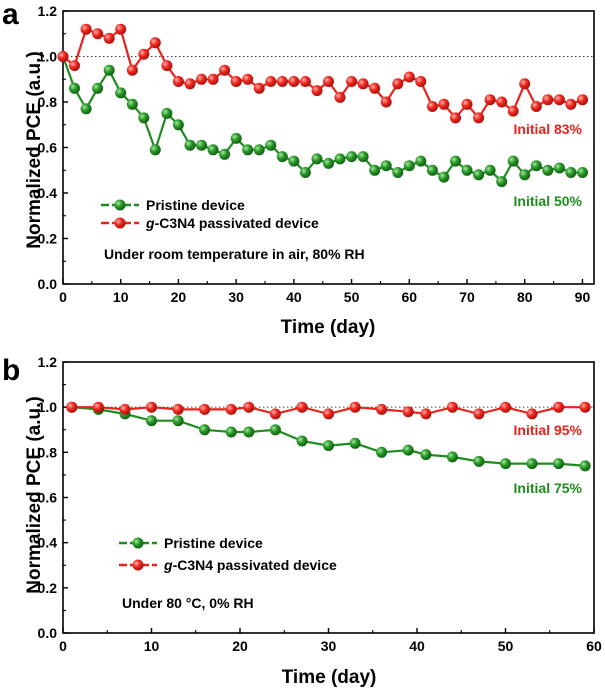 The width and height of the screenshot is (605, 693). What do you see at coordinates (548, 201) in the screenshot?
I see `panel-a-pristine-annotation: Initial 50%` at bounding box center [548, 201].